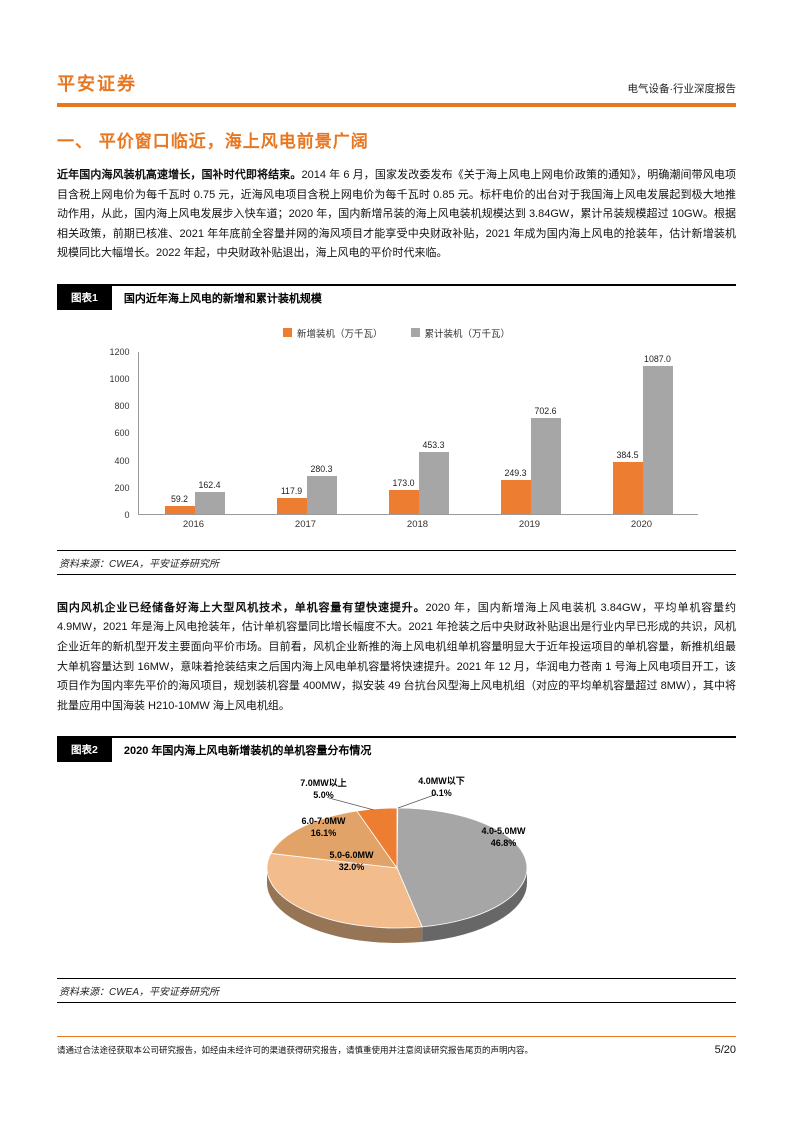 This screenshot has width=793, height=1122. What do you see at coordinates (515, 473) in the screenshot?
I see `bar-value-label: 249.3` at bounding box center [515, 473].